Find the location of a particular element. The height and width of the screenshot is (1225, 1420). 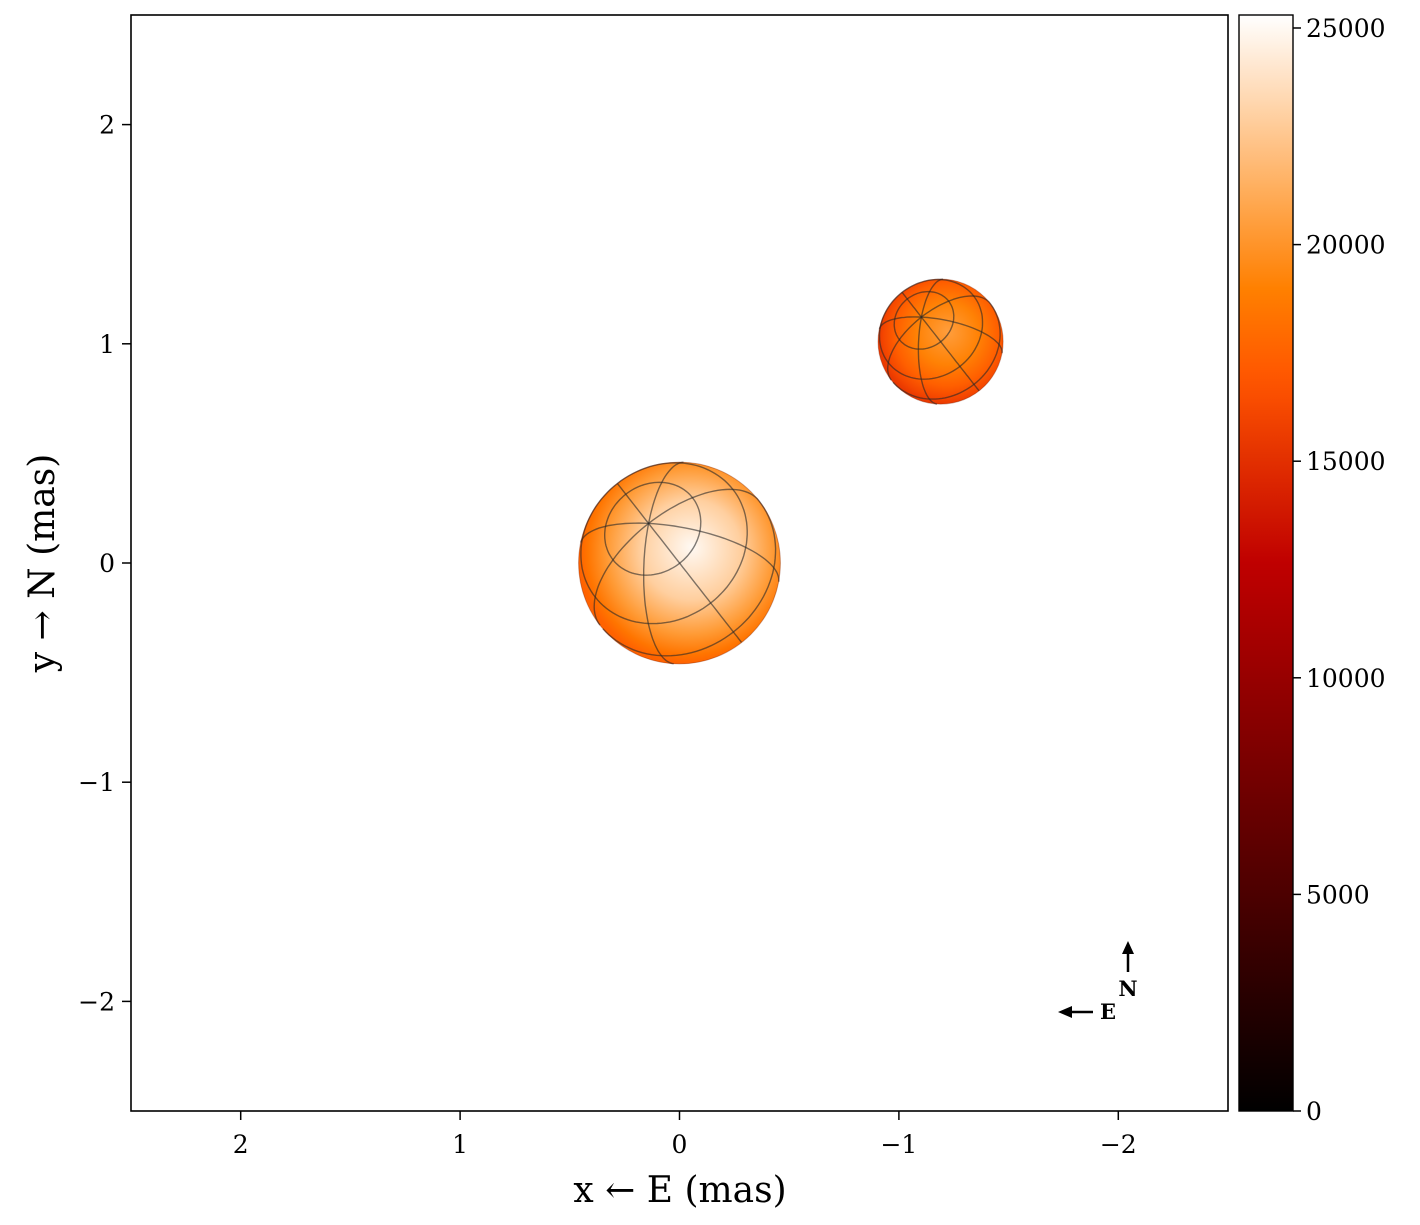

colorbar-frame is located at coordinates (1266, 563).